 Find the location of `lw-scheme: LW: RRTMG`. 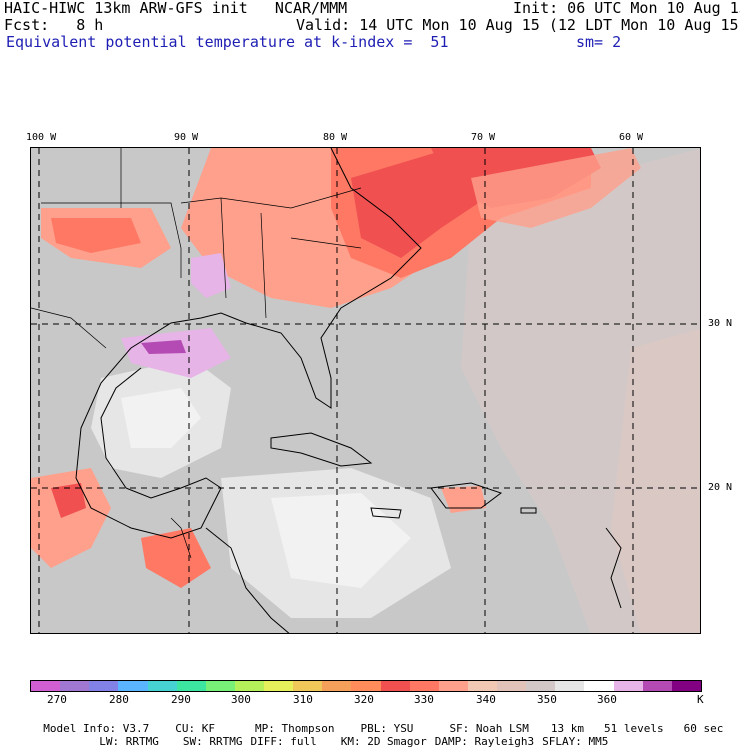

lw-scheme: LW: RRTMG is located at coordinates (129, 741).